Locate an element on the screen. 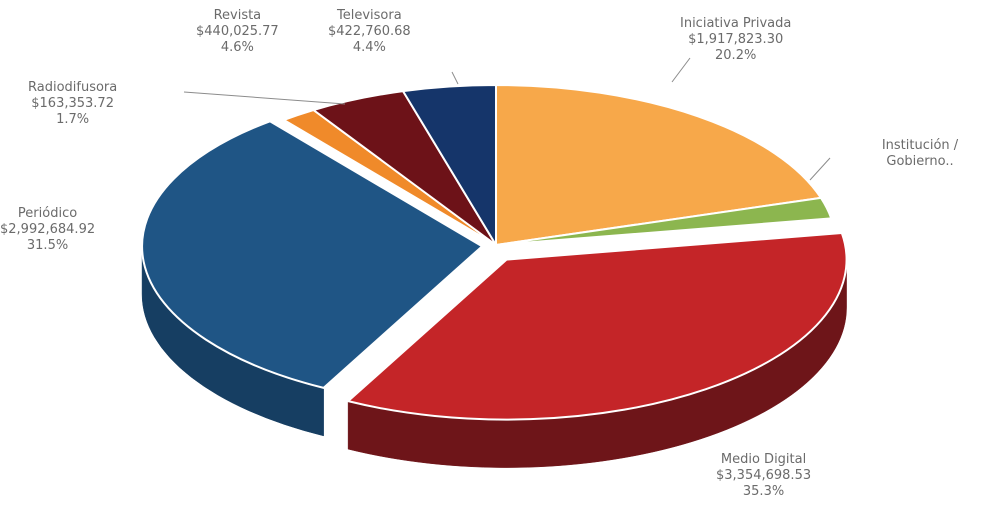 The image size is (987, 518). label-radiodifusora: Radiodifusora $163,353.72 1.7% is located at coordinates (72, 104).